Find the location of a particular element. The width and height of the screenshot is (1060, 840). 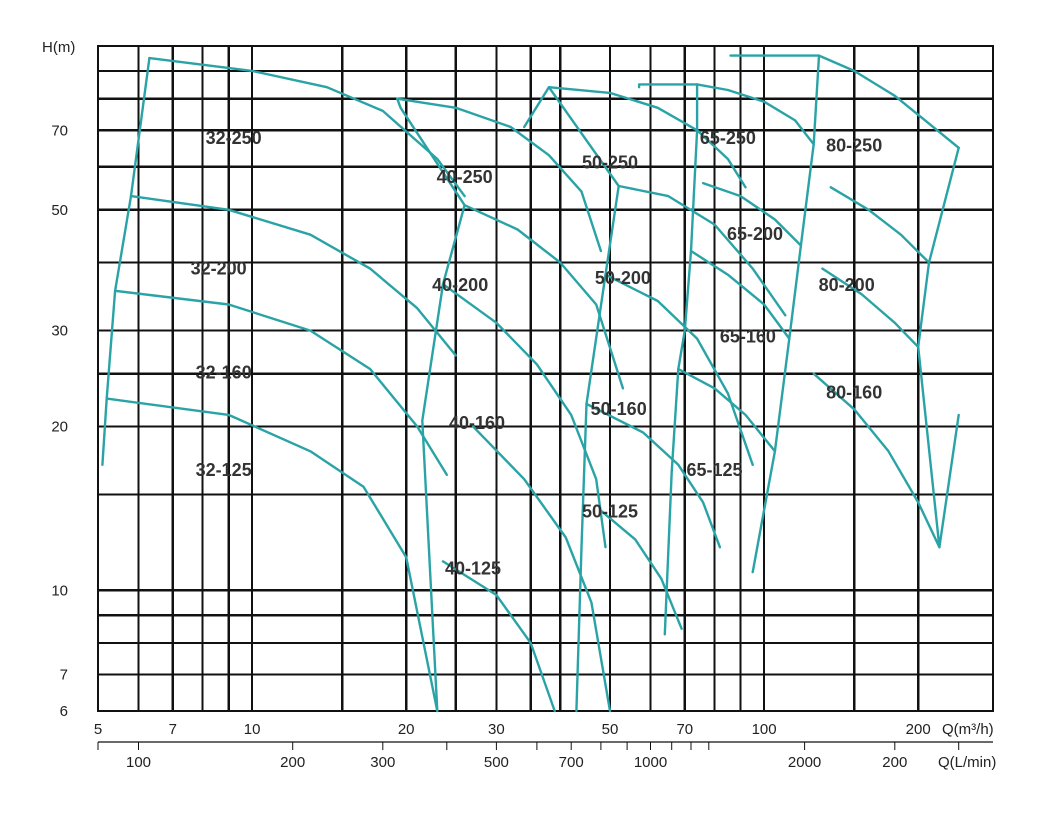

80-200-curve is located at coordinates (880, 225).